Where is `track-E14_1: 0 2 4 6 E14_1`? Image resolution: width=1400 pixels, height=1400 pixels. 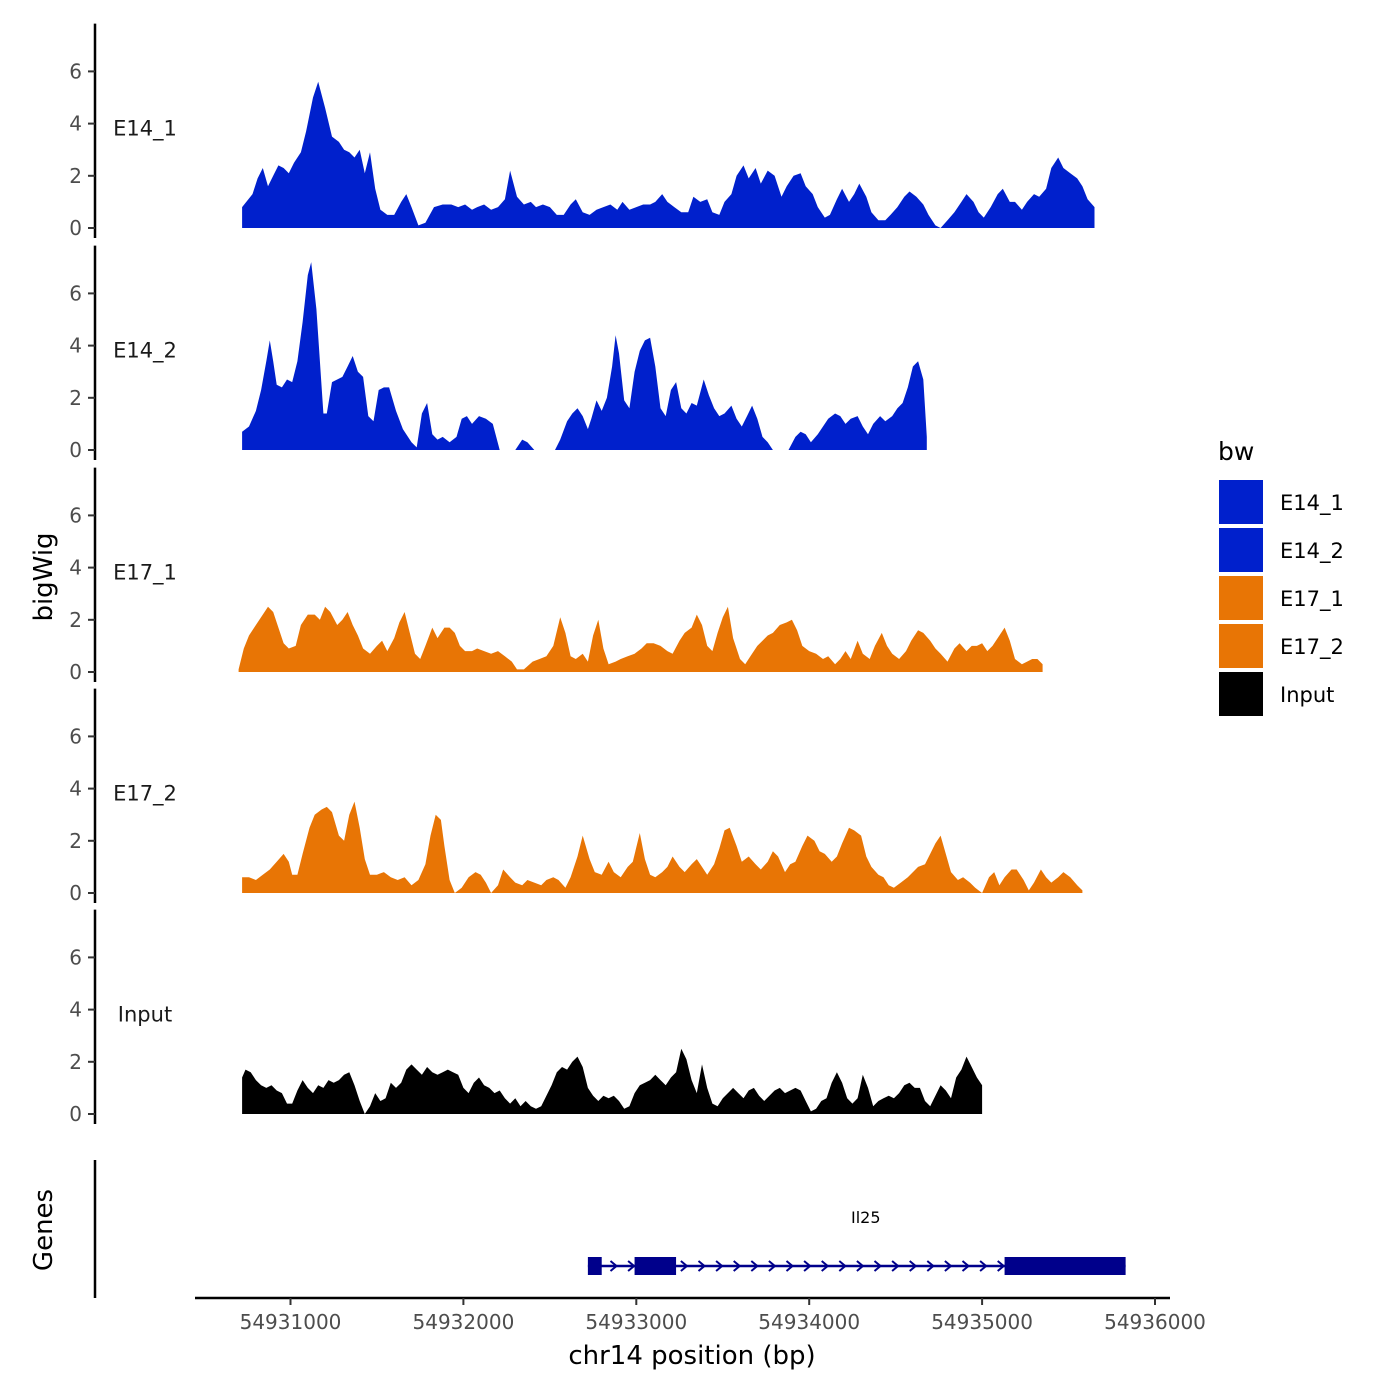 track-E14_1: 0 2 4 6 E14_1 is located at coordinates (582, 131).